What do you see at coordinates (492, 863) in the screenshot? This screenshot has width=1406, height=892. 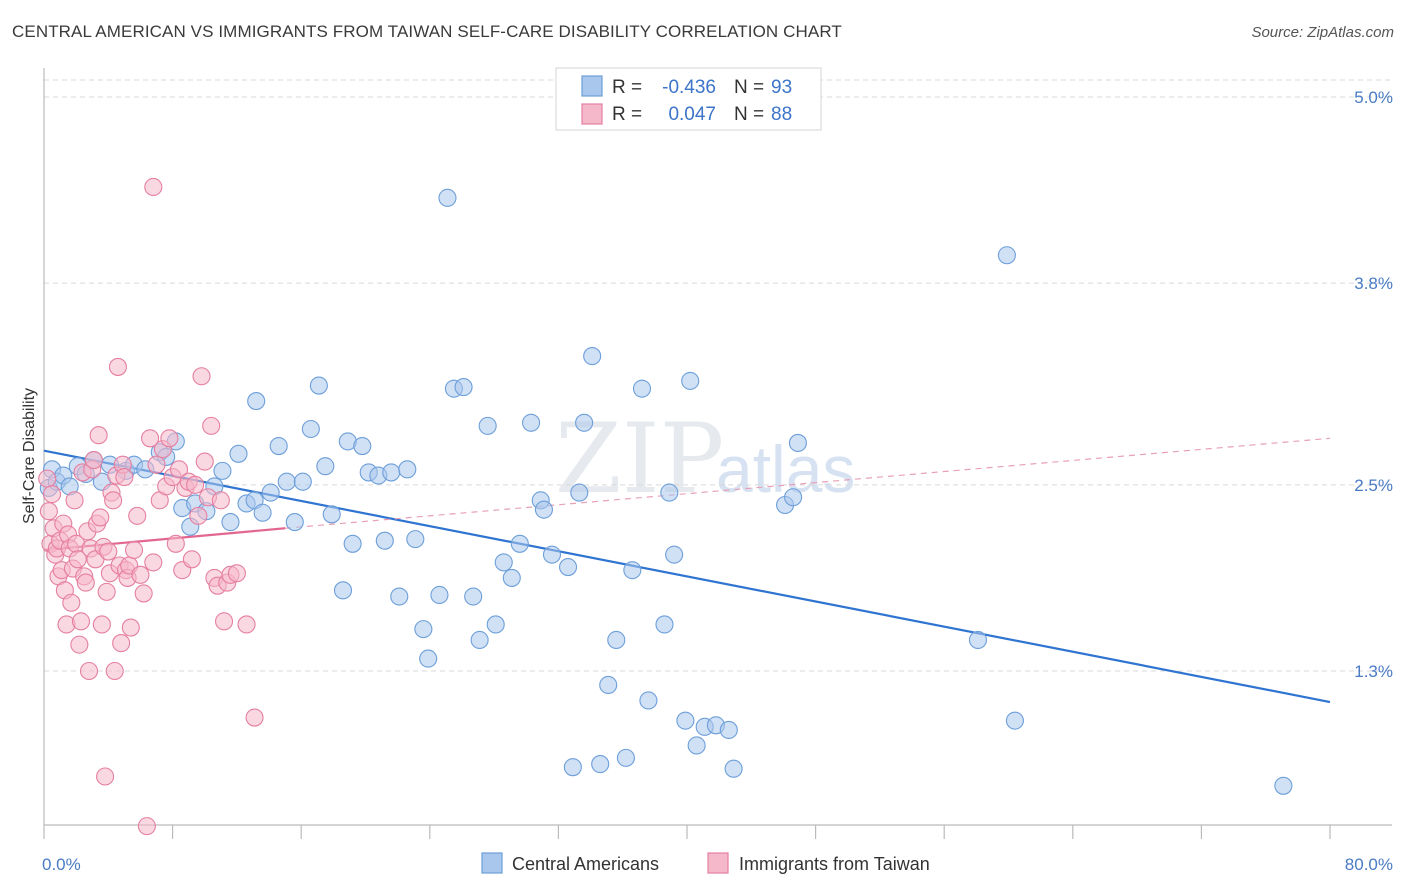 I see `bottom-swatch-central-americans` at bounding box center [492, 863].